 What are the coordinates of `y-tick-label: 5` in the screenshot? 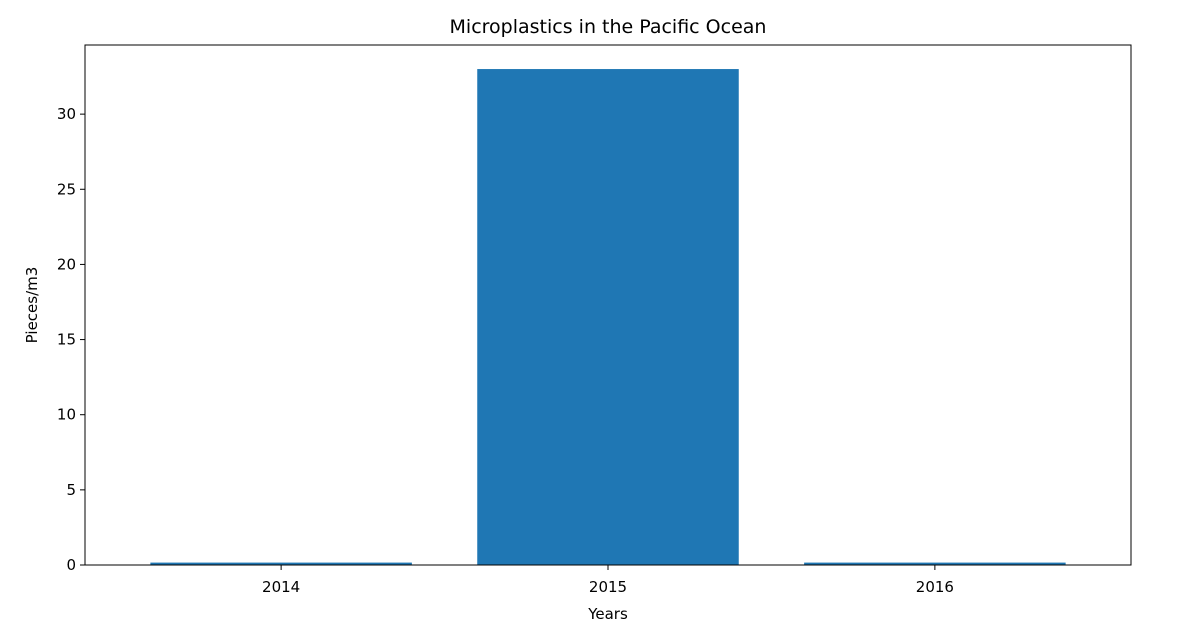 It's located at (71, 490).